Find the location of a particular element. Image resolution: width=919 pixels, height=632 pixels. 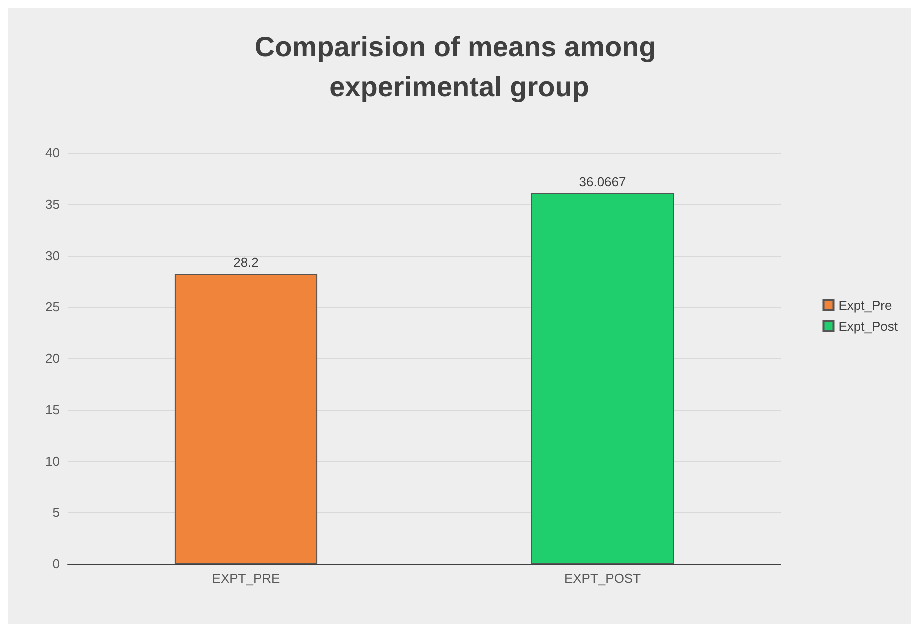

y-tick-label: 20 is located at coordinates (53, 358).